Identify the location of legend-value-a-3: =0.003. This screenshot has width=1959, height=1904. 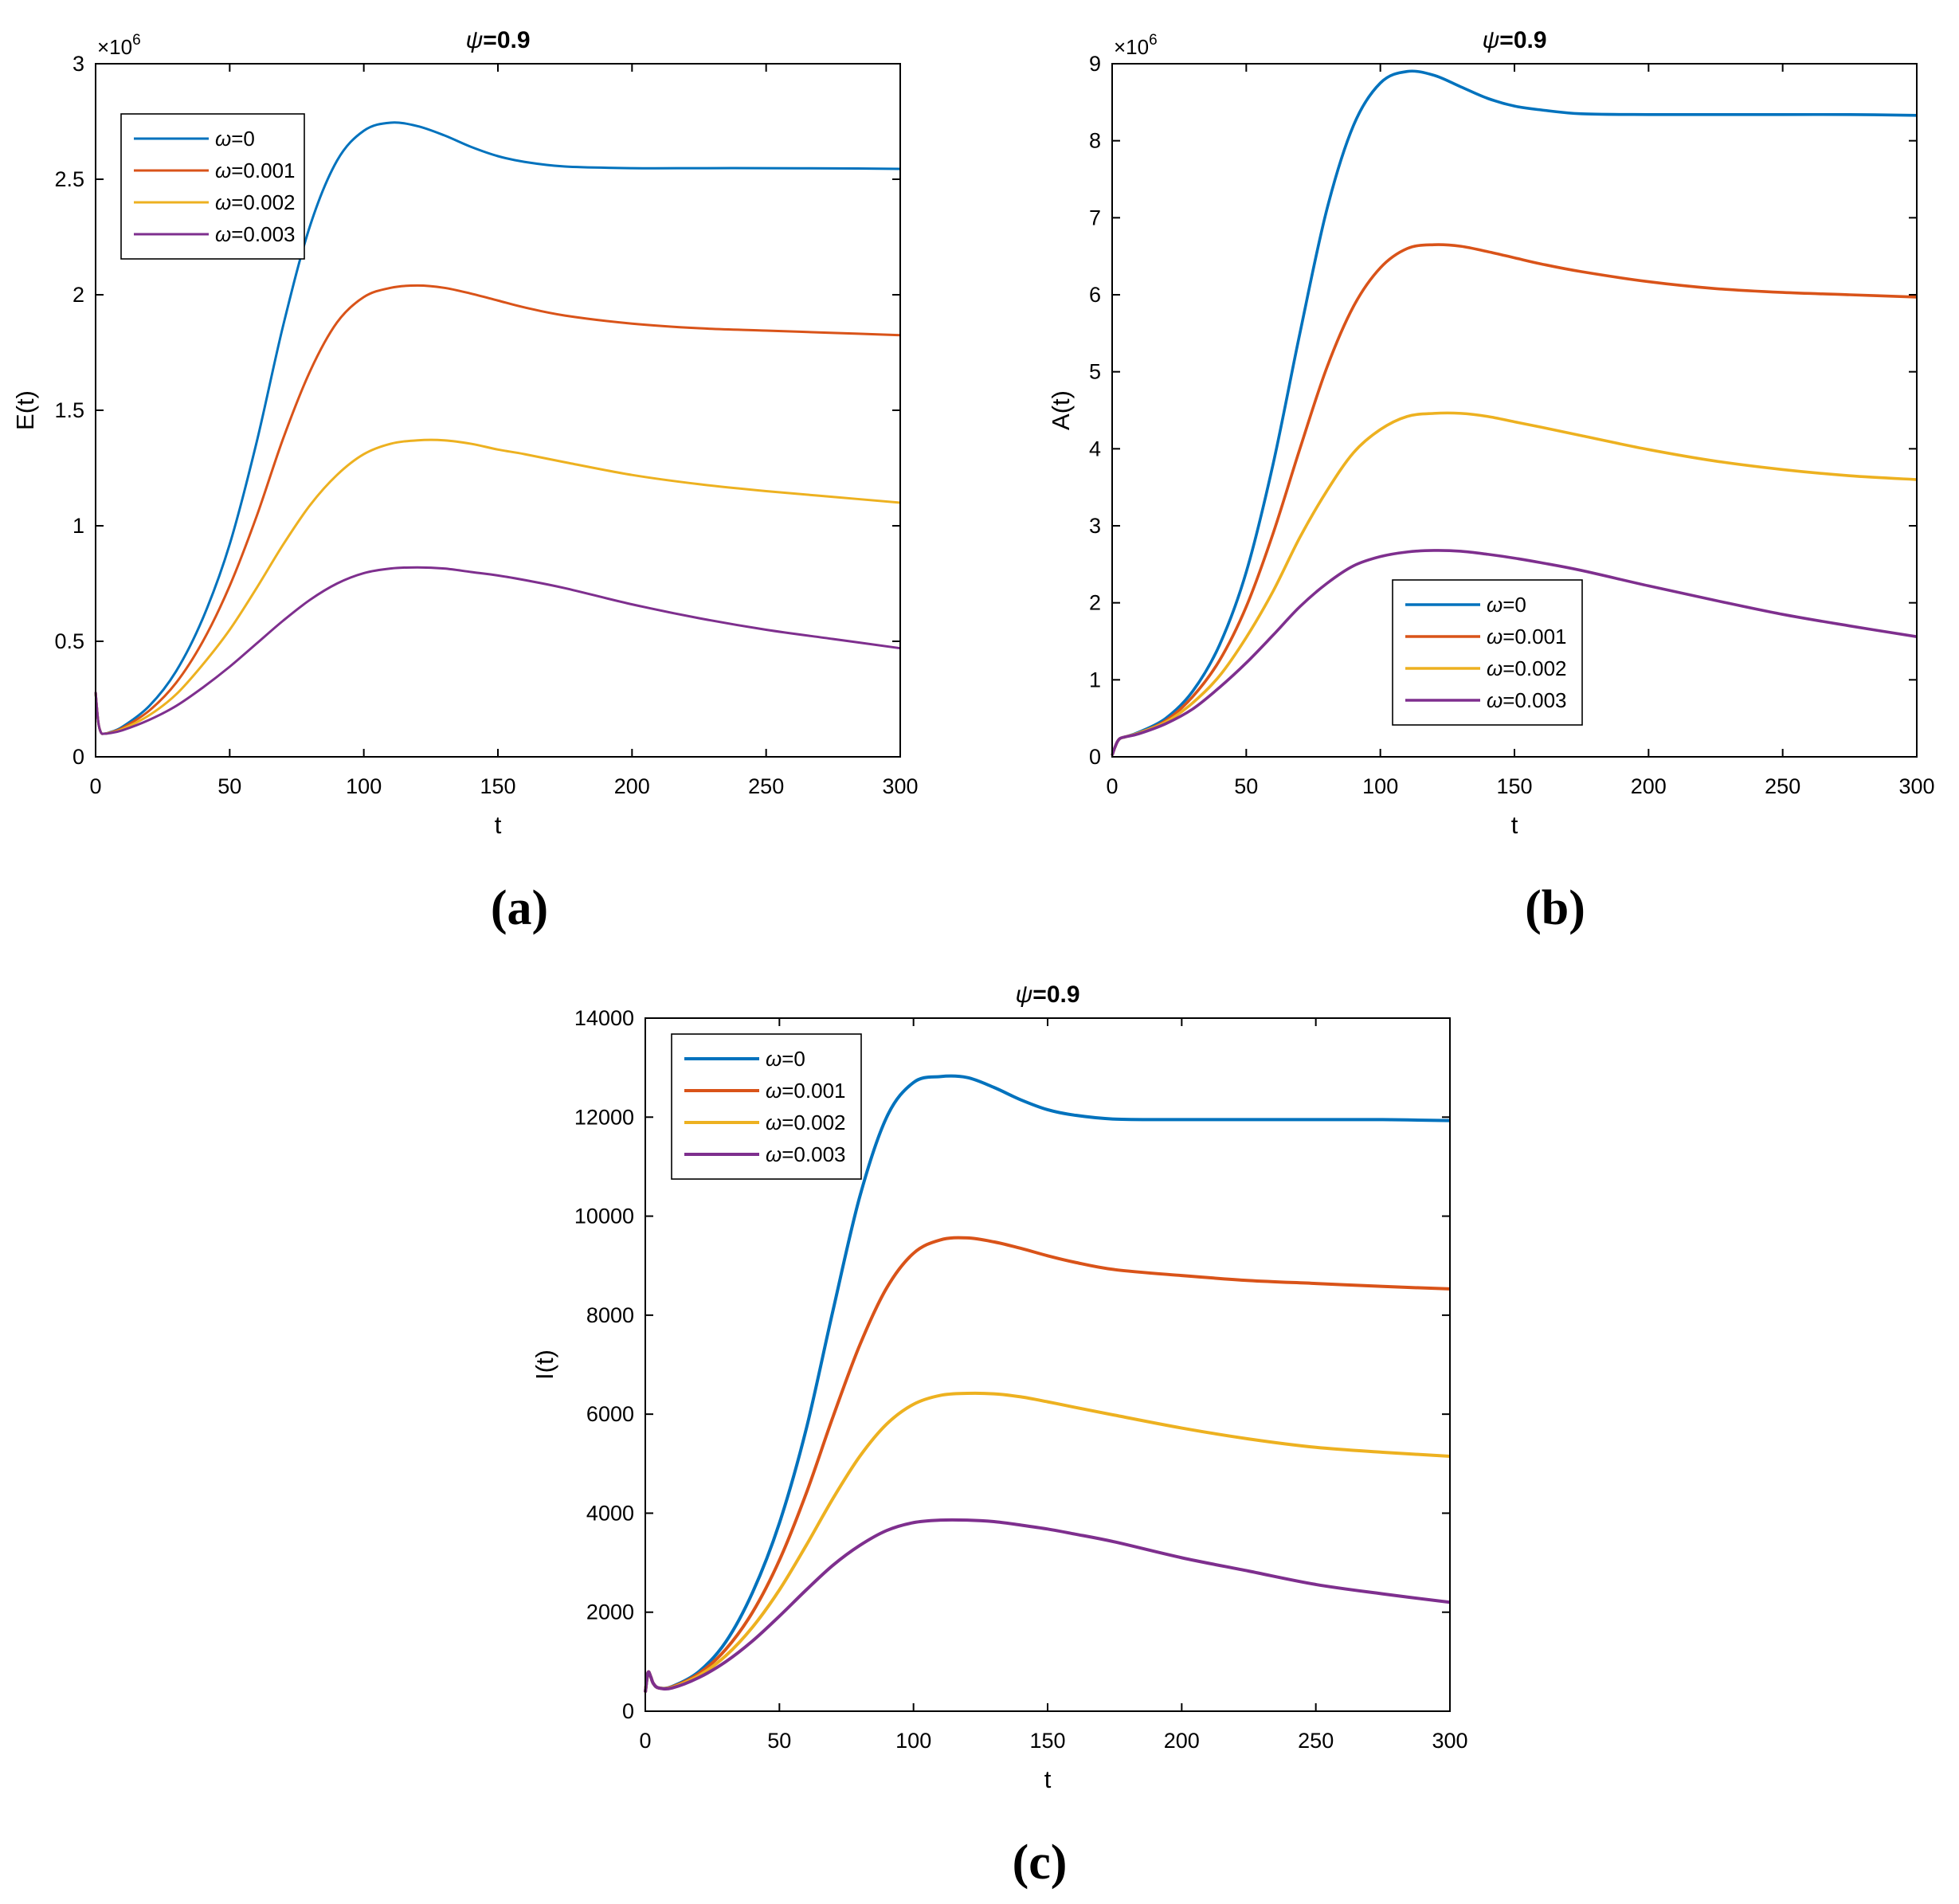
(263, 234).